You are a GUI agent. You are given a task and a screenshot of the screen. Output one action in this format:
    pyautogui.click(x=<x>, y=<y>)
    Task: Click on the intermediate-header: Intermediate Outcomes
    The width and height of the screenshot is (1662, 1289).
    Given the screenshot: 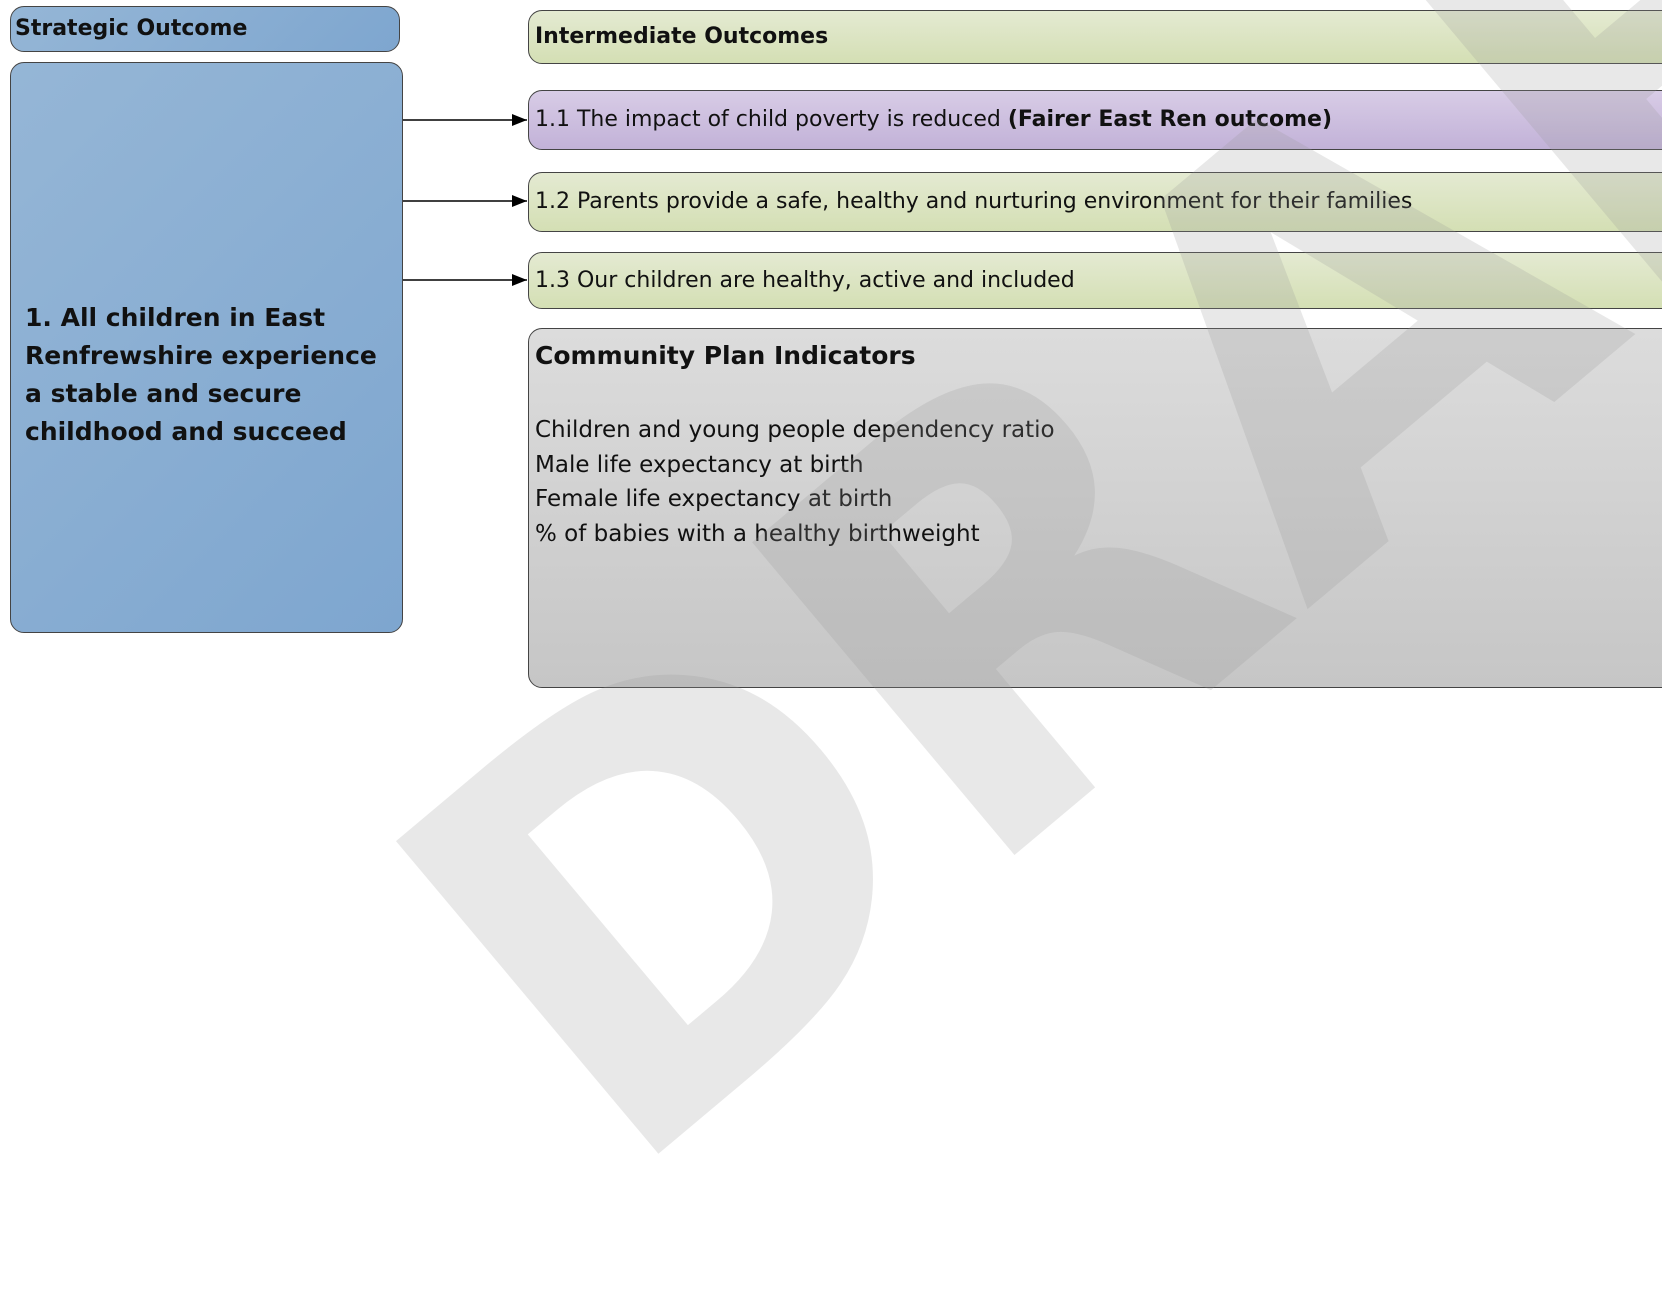 What is the action you would take?
    pyautogui.click(x=682, y=36)
    